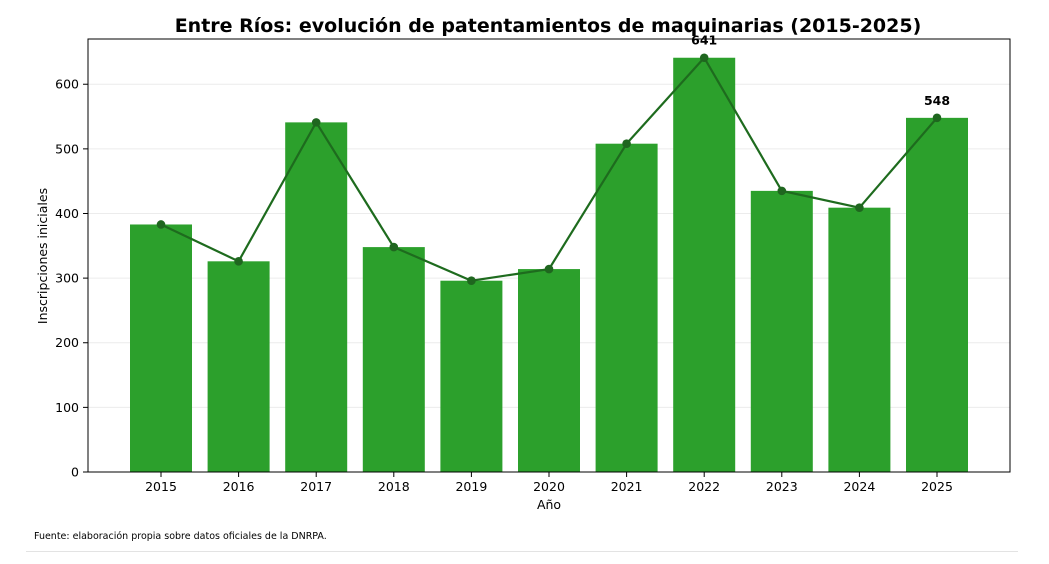  I want to click on bar-2018, so click(393, 359).